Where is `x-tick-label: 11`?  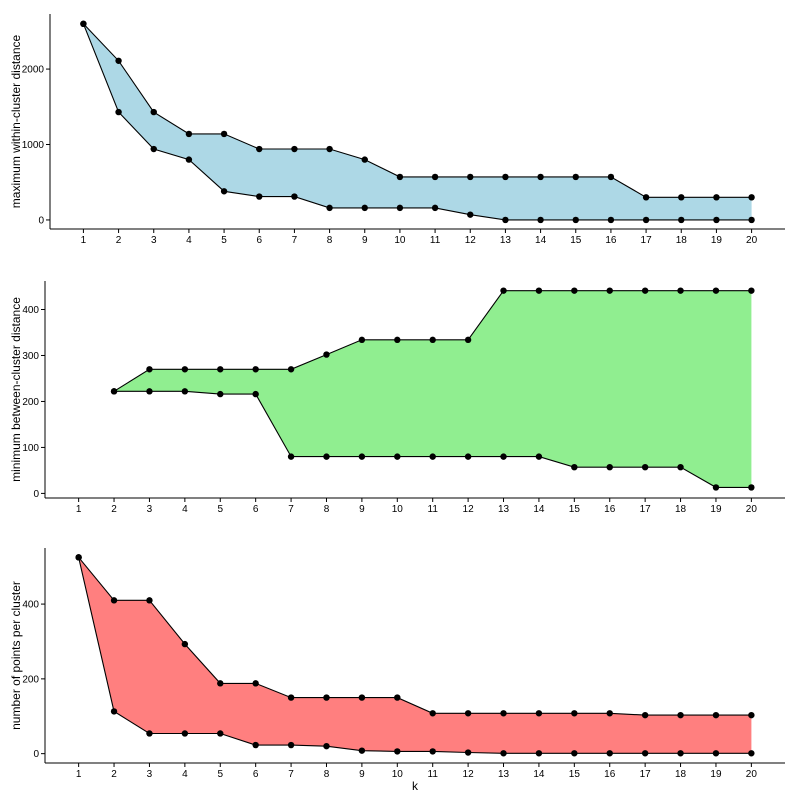
x-tick-label: 11 is located at coordinates (435, 240).